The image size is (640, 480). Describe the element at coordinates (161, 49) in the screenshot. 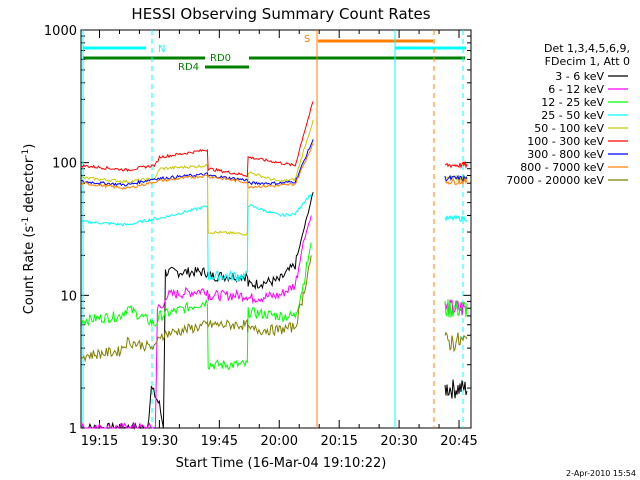

I see `night-label: N` at that location.